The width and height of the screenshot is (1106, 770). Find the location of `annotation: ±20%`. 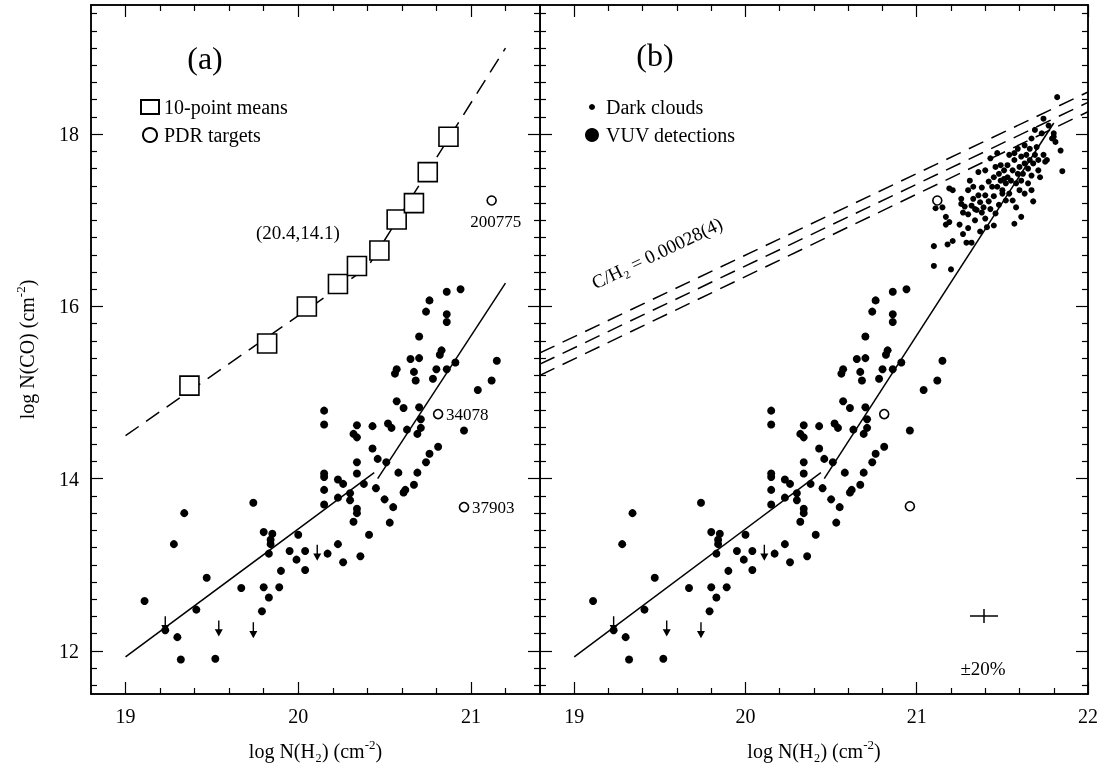

annotation: ±20% is located at coordinates (983, 668).